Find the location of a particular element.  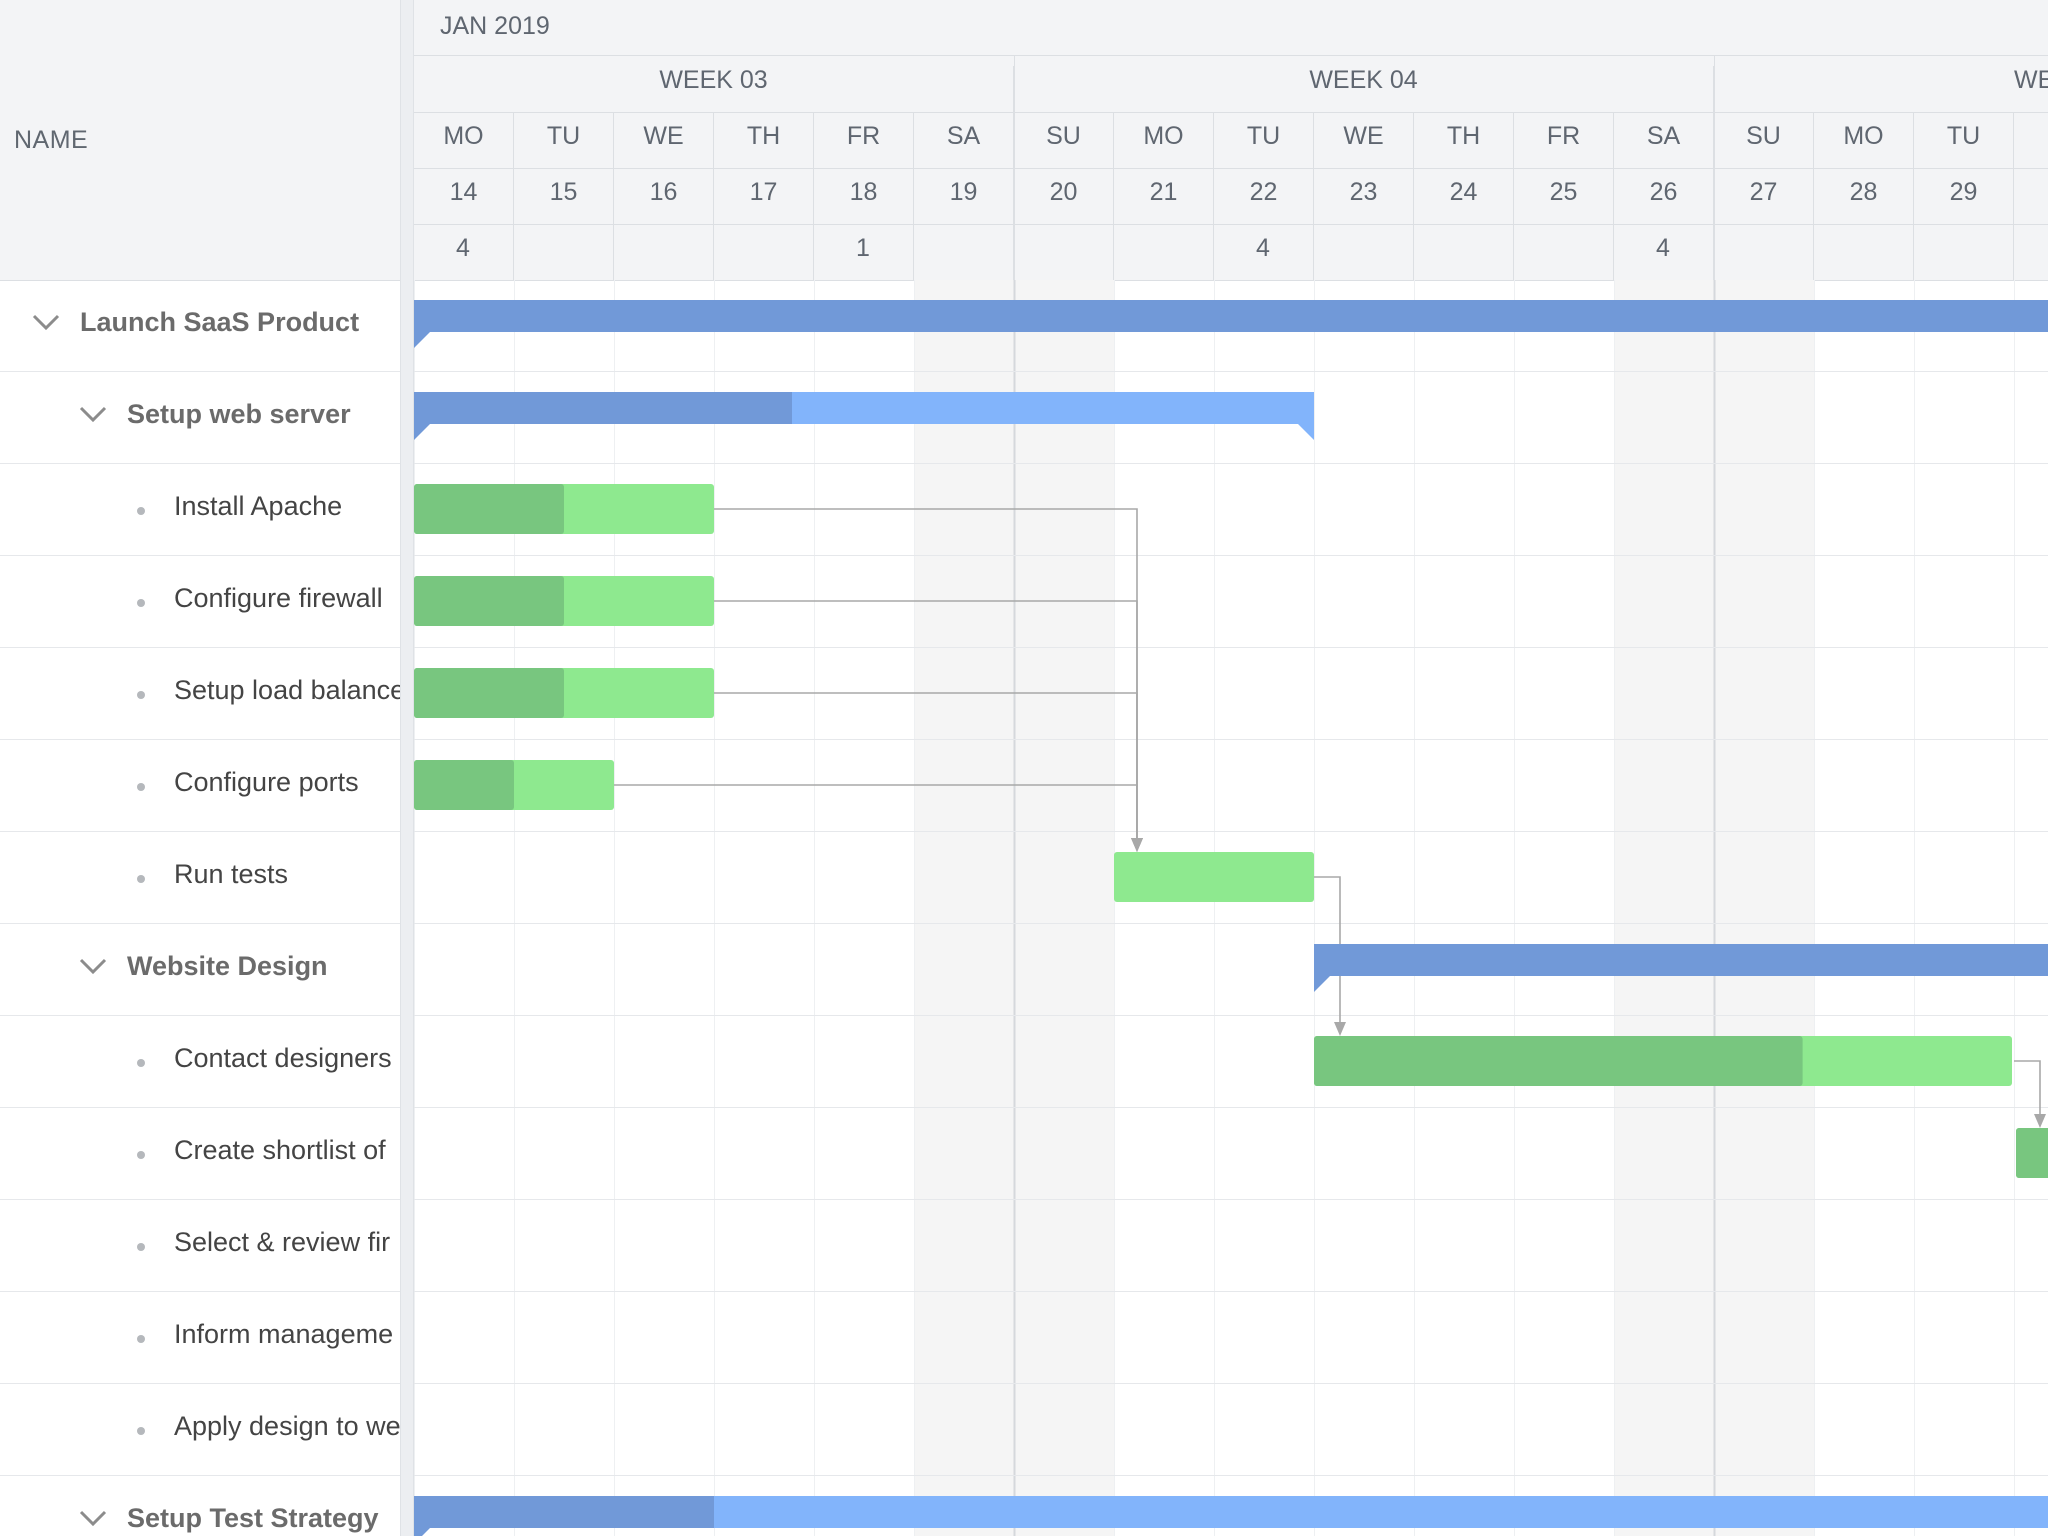

day-date-label is located at coordinates (2031, 196).